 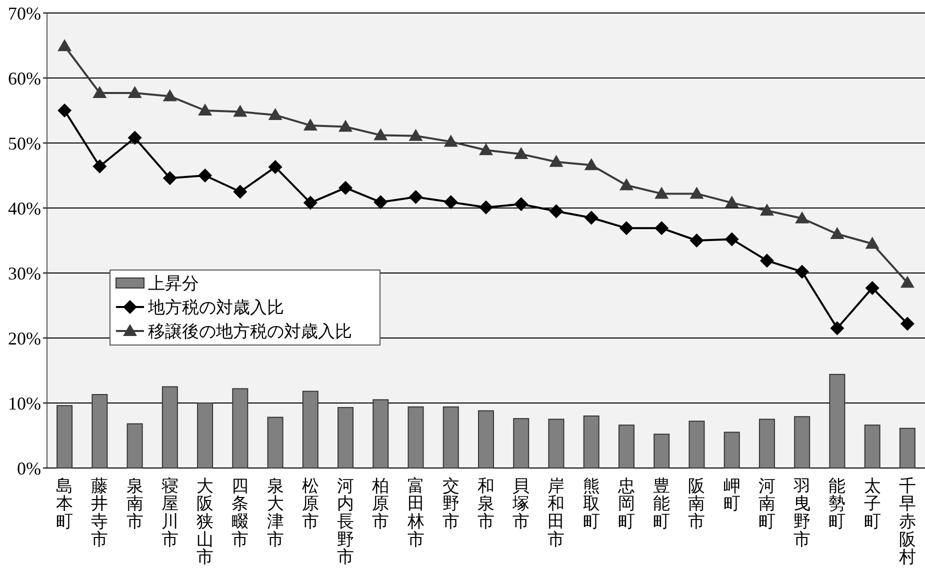 What do you see at coordinates (697, 503) in the screenshot?
I see `x-tick-label: 阪南市` at bounding box center [697, 503].